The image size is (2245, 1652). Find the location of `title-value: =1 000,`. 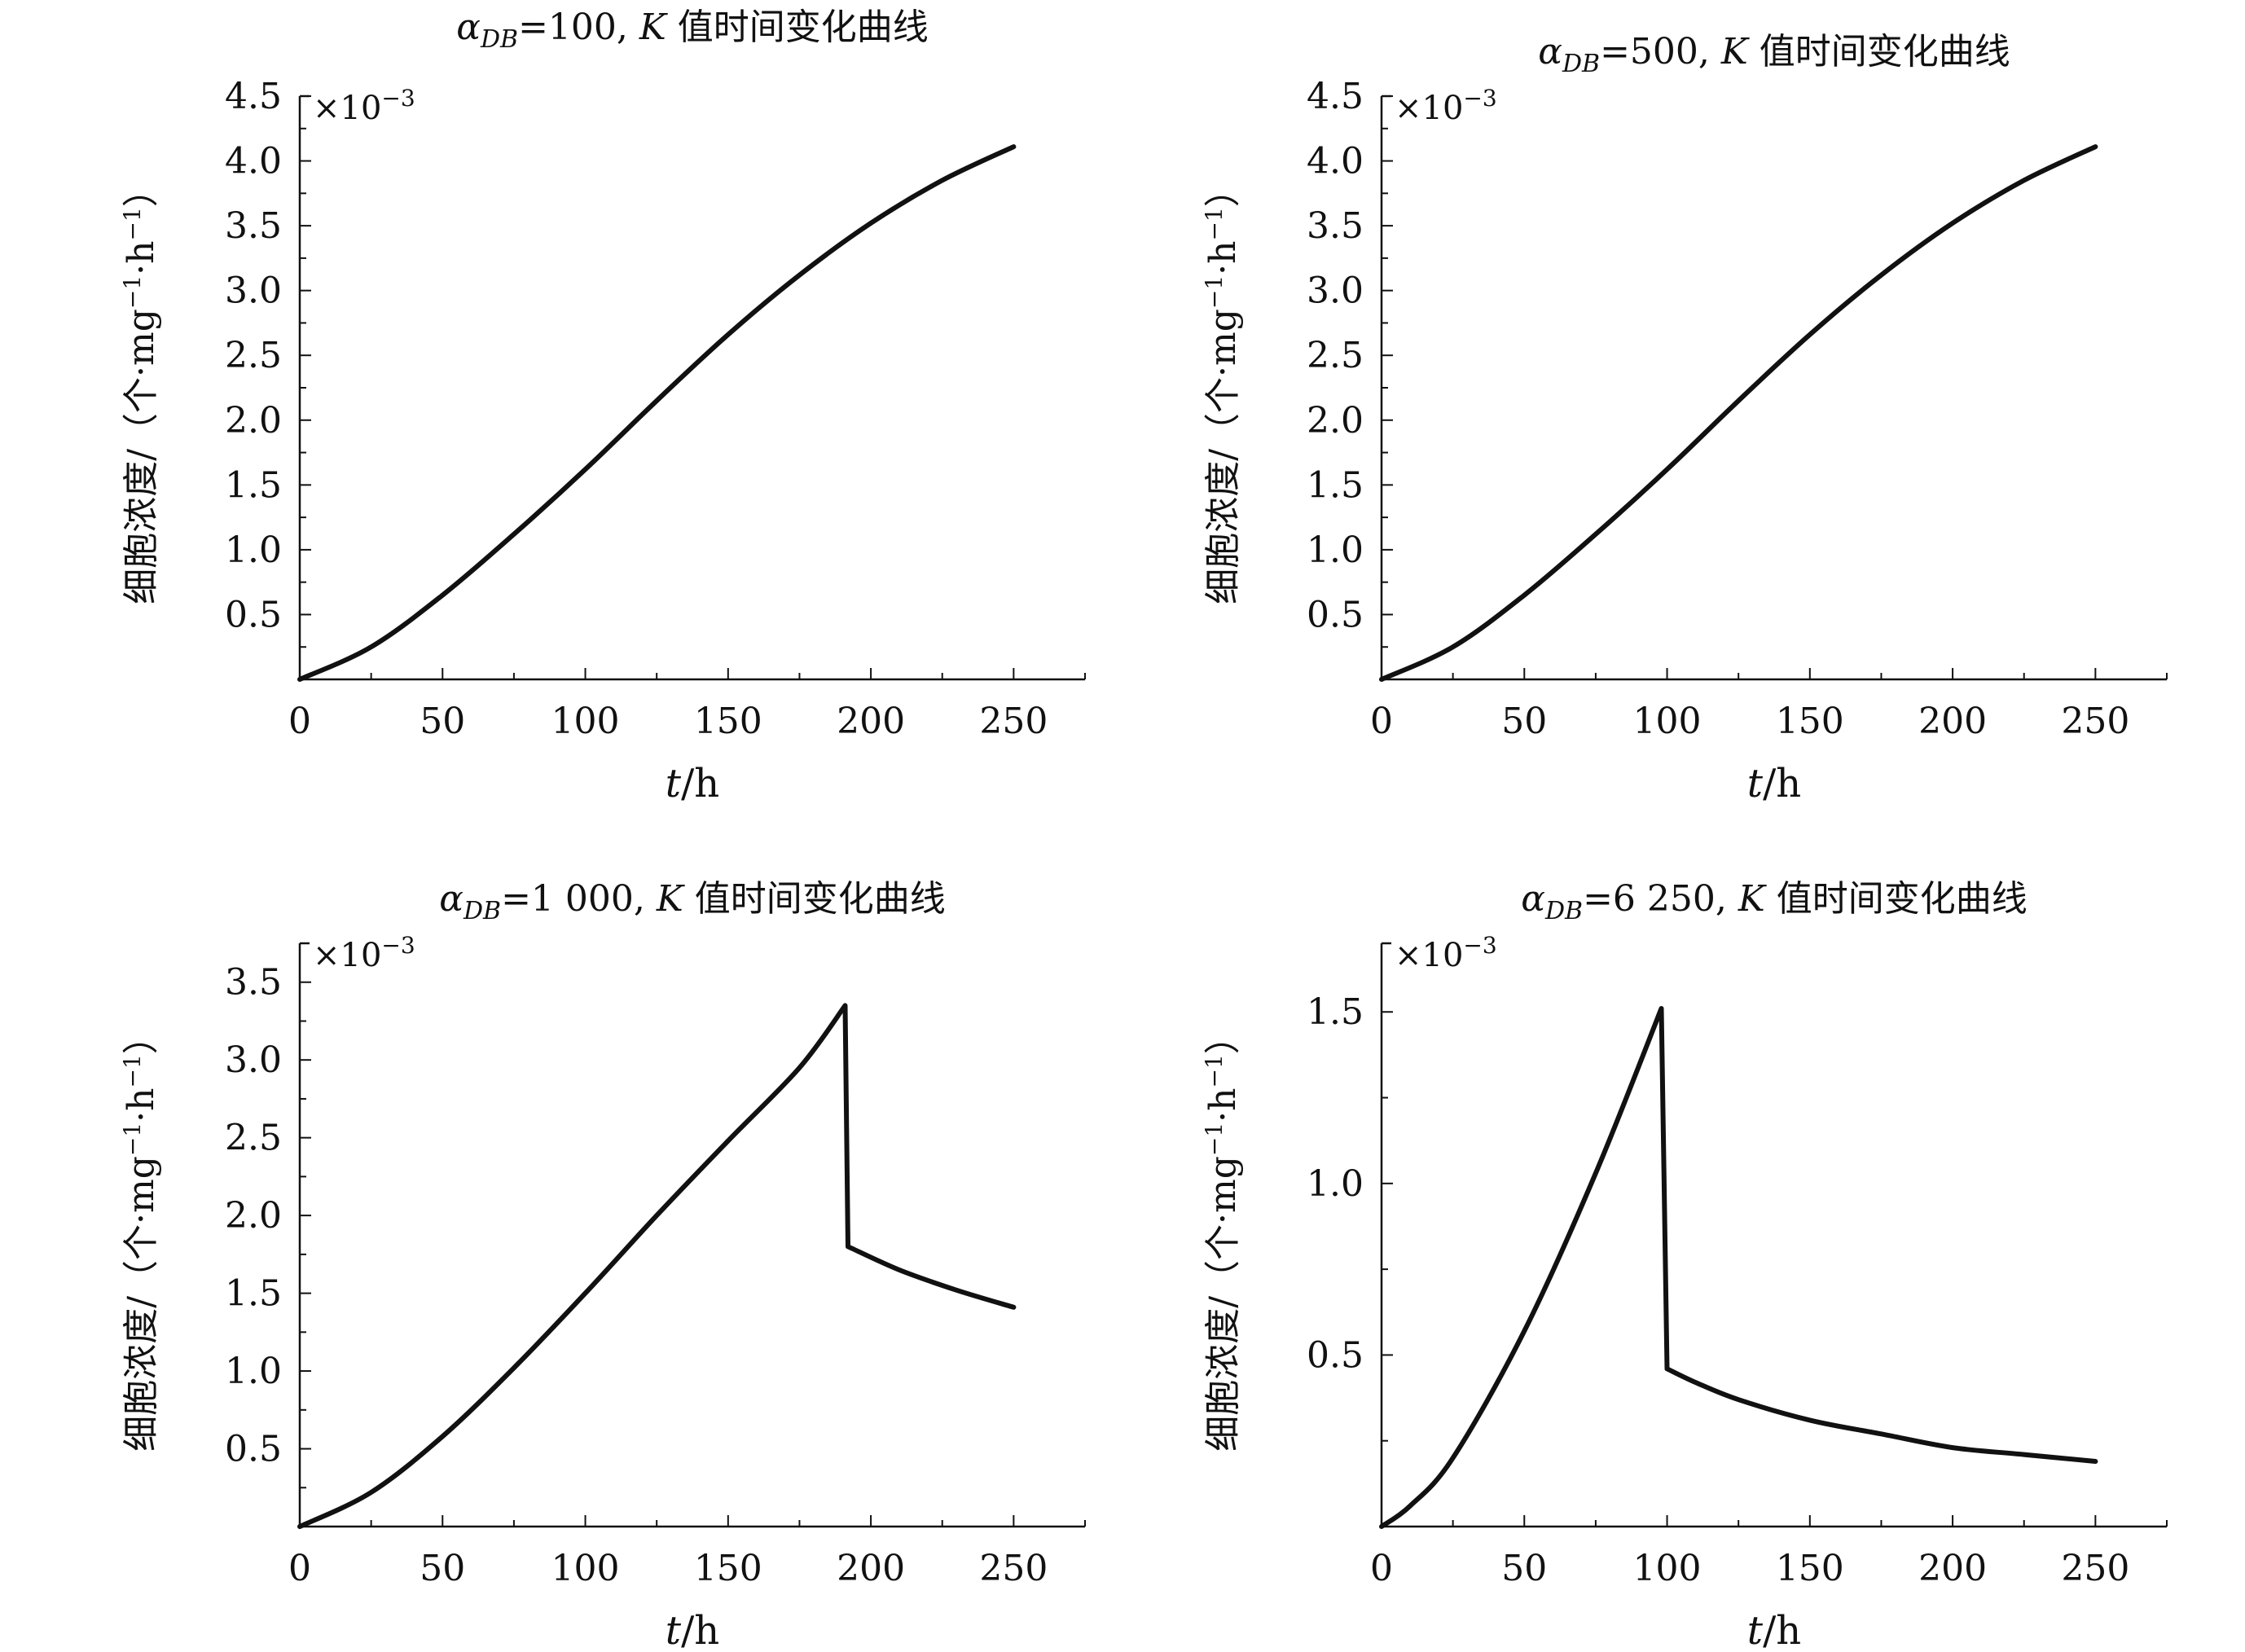

title-value: =1 000, is located at coordinates (579, 899).